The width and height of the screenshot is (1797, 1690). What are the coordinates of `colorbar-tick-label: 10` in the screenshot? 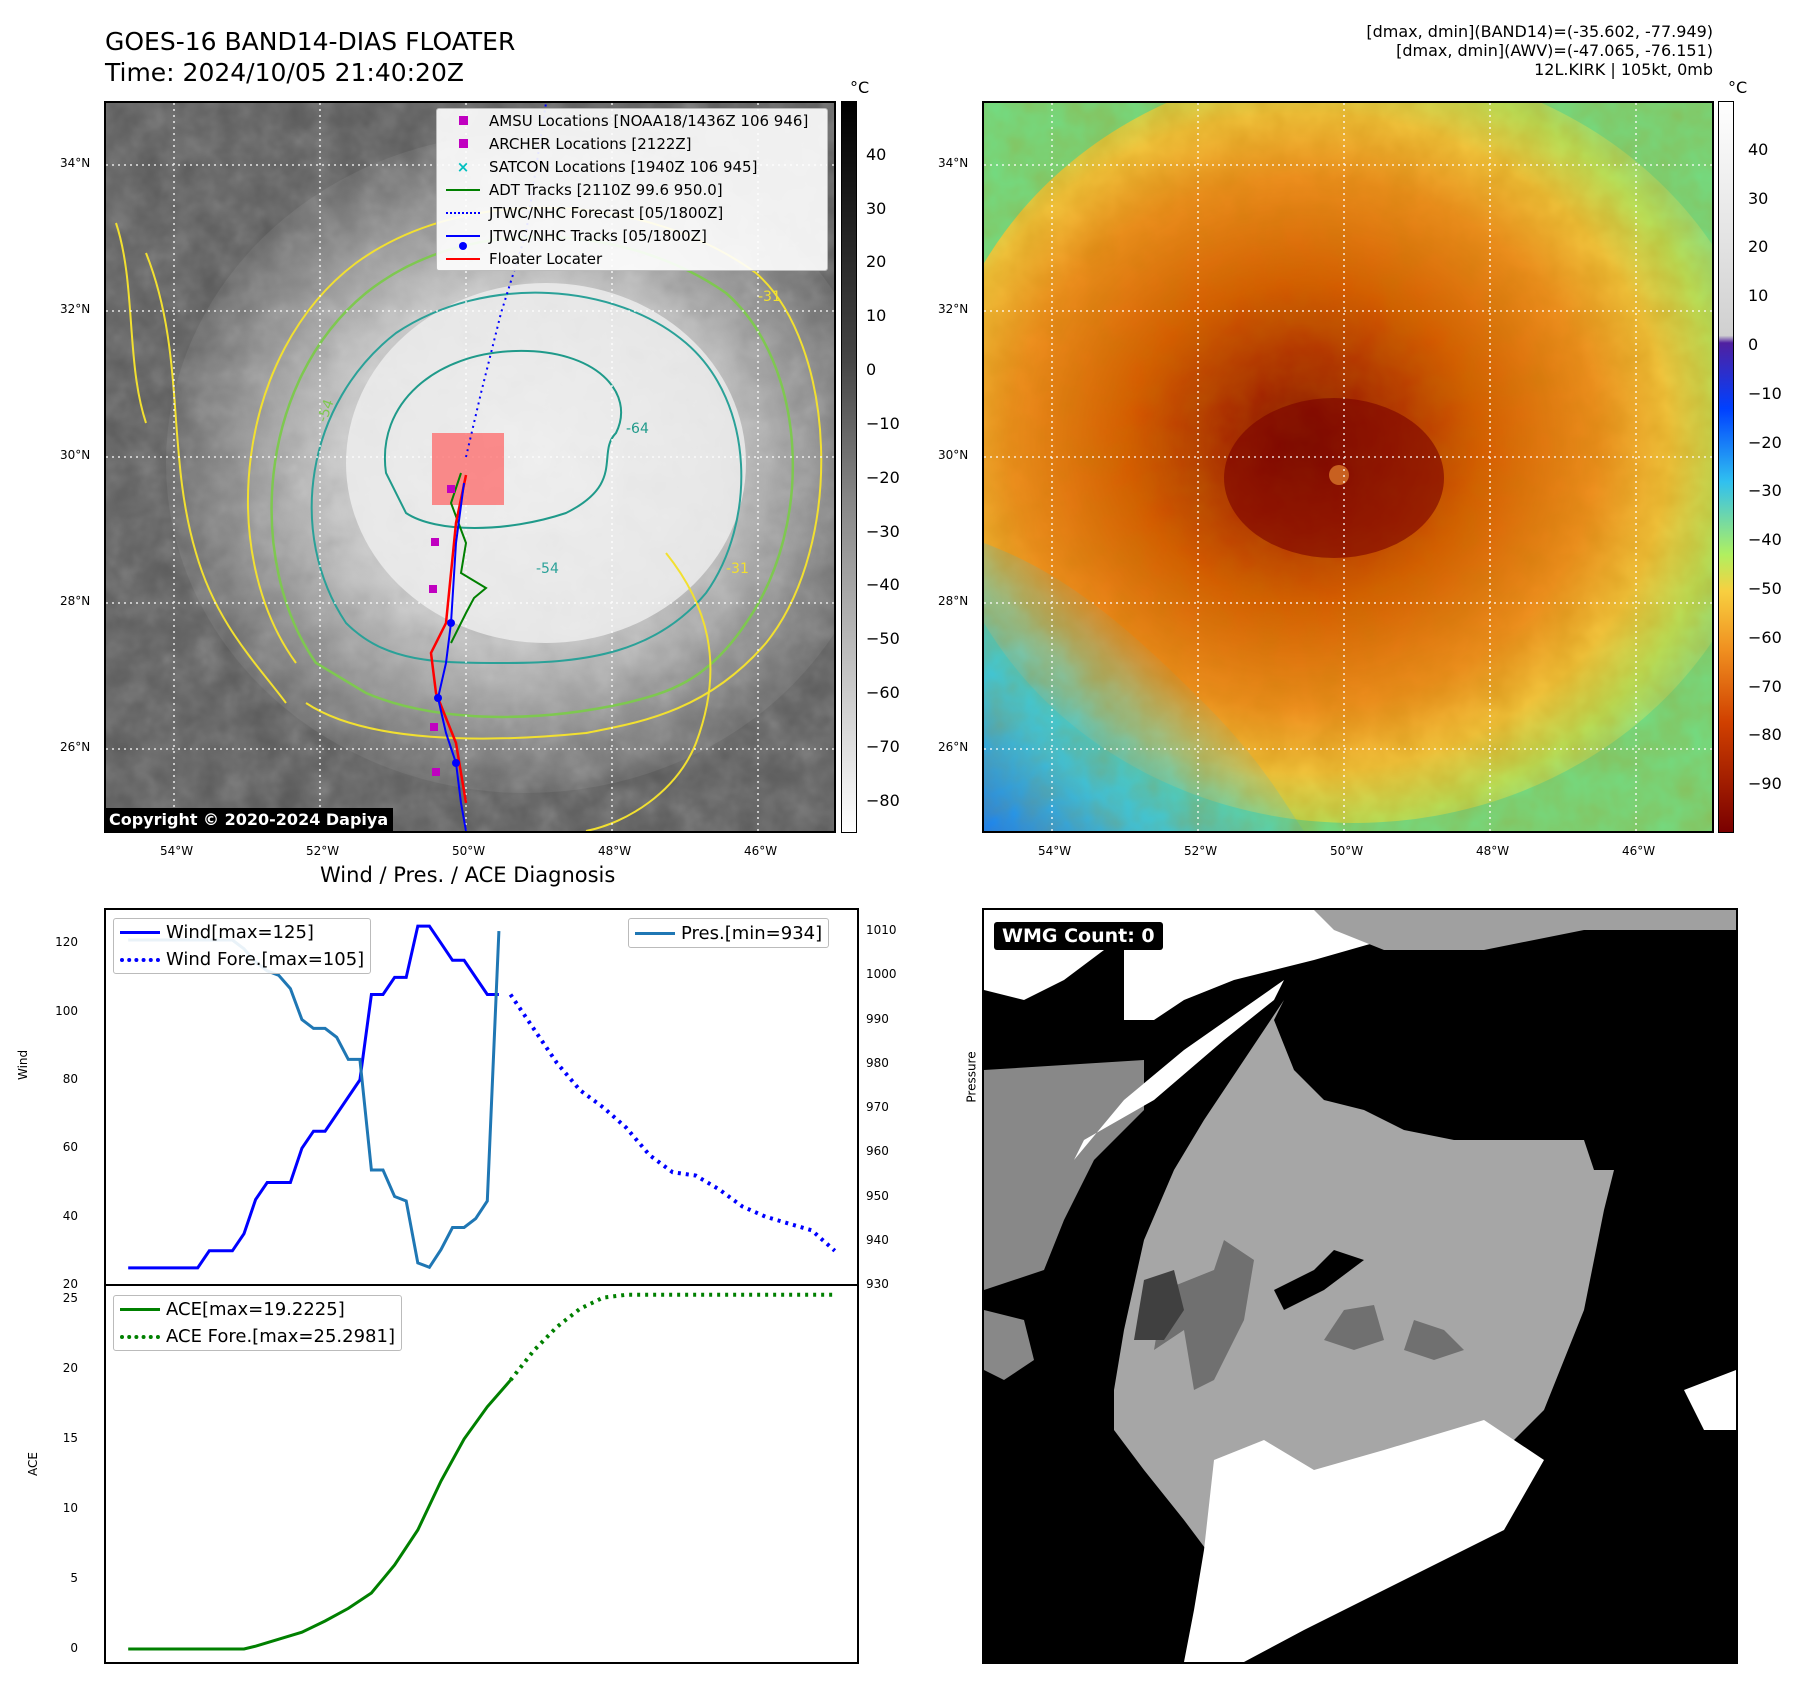 It's located at (876, 316).